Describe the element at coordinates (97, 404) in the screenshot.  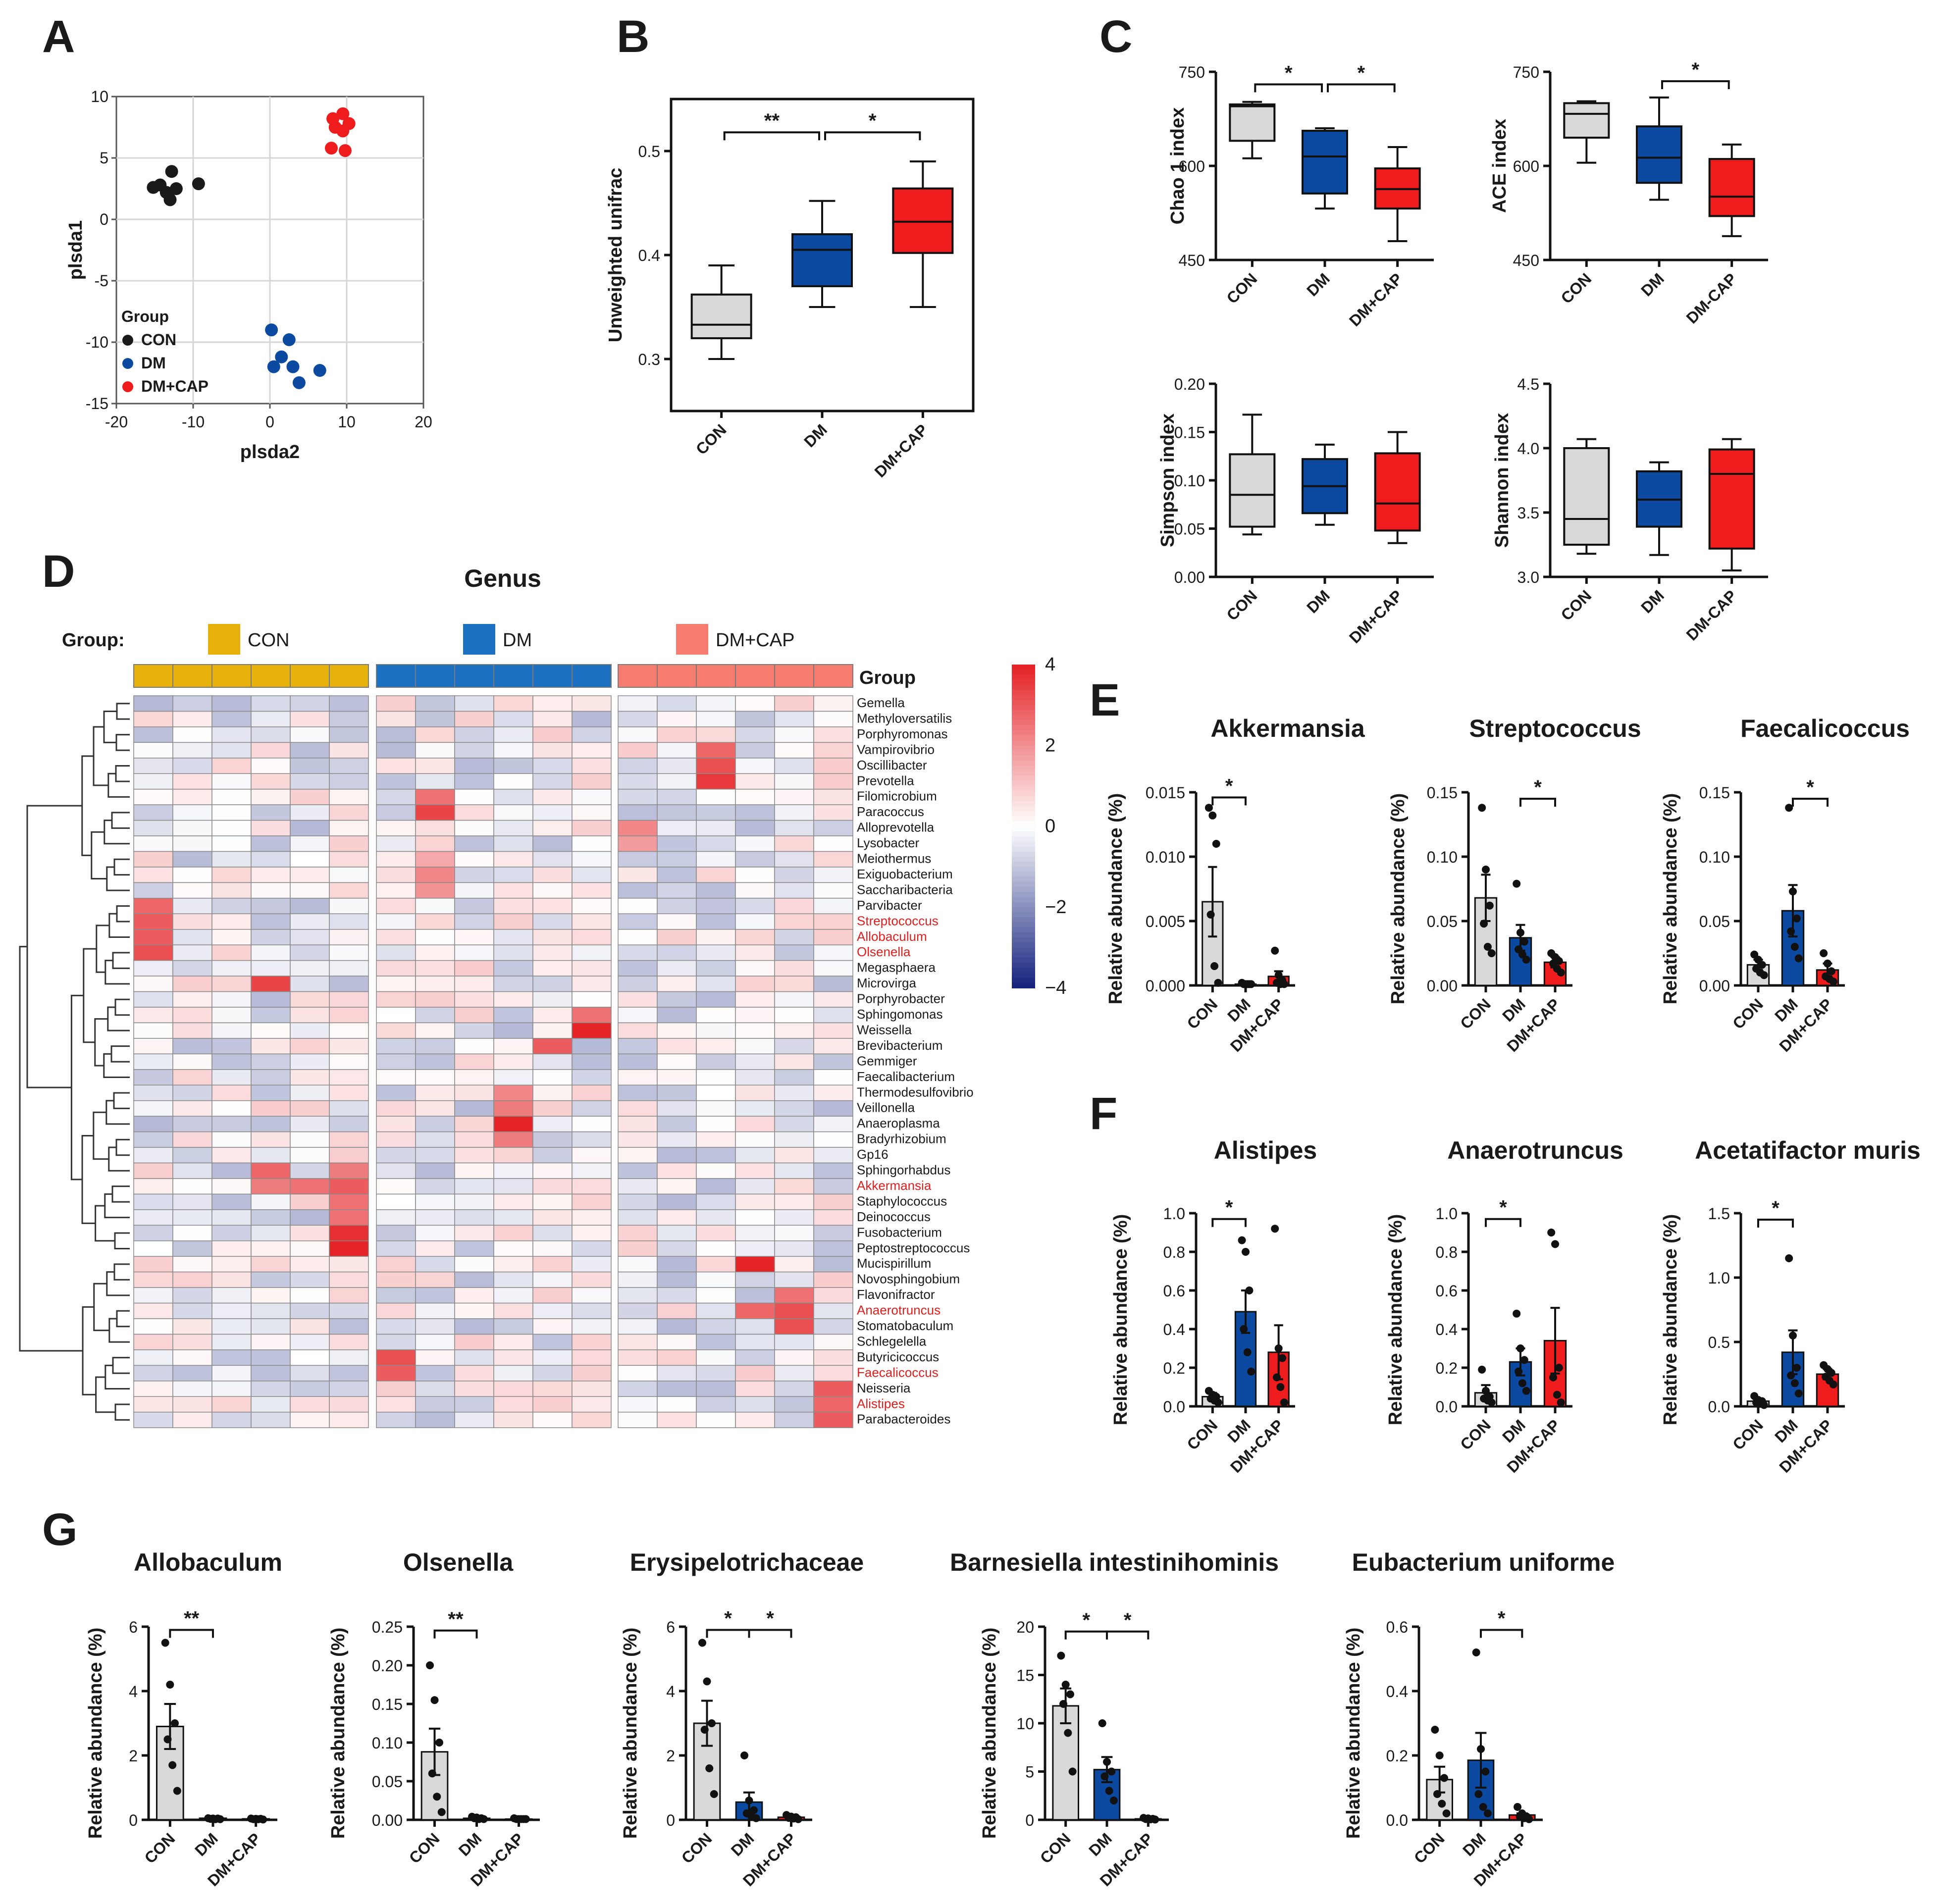
I see `y-tick-label: -15` at that location.